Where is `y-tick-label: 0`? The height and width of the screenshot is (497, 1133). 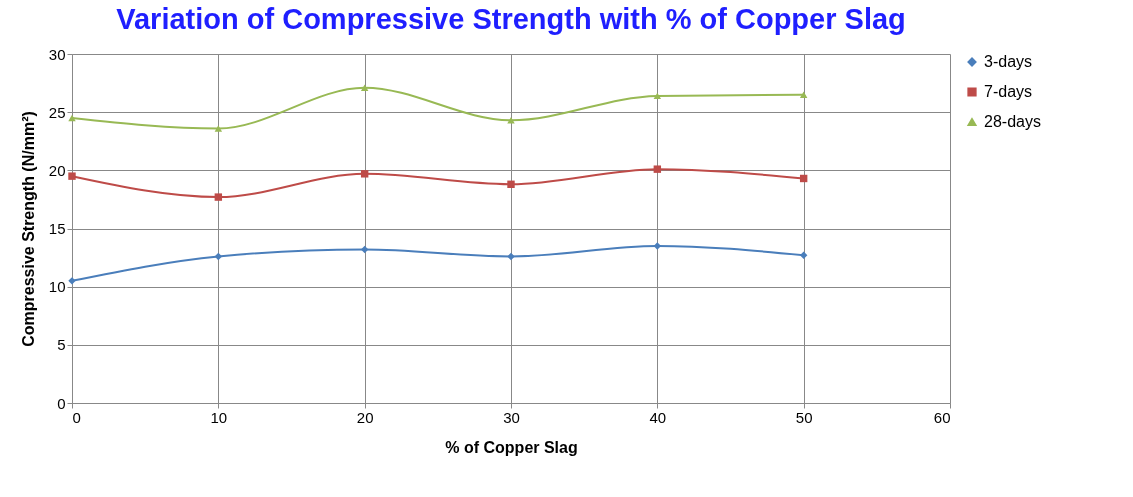
y-tick-label: 0 is located at coordinates (61, 403).